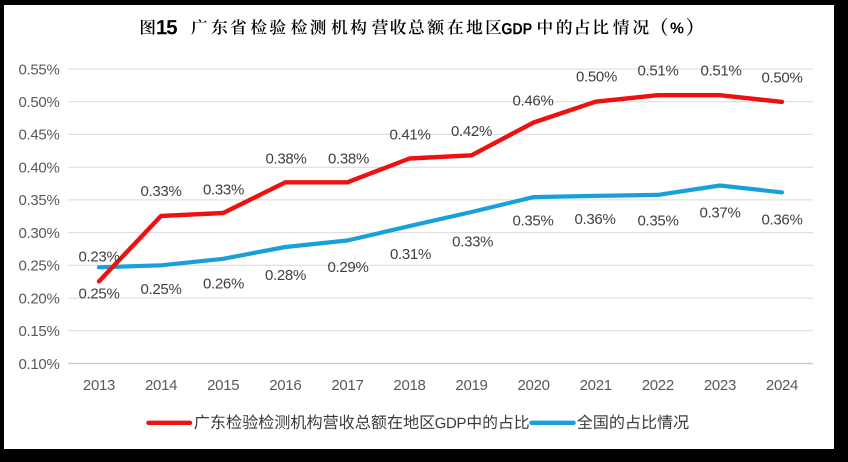 The width and height of the screenshot is (848, 462). Describe the element at coordinates (38, 69) in the screenshot. I see `svg-text: 0.55%` at that location.